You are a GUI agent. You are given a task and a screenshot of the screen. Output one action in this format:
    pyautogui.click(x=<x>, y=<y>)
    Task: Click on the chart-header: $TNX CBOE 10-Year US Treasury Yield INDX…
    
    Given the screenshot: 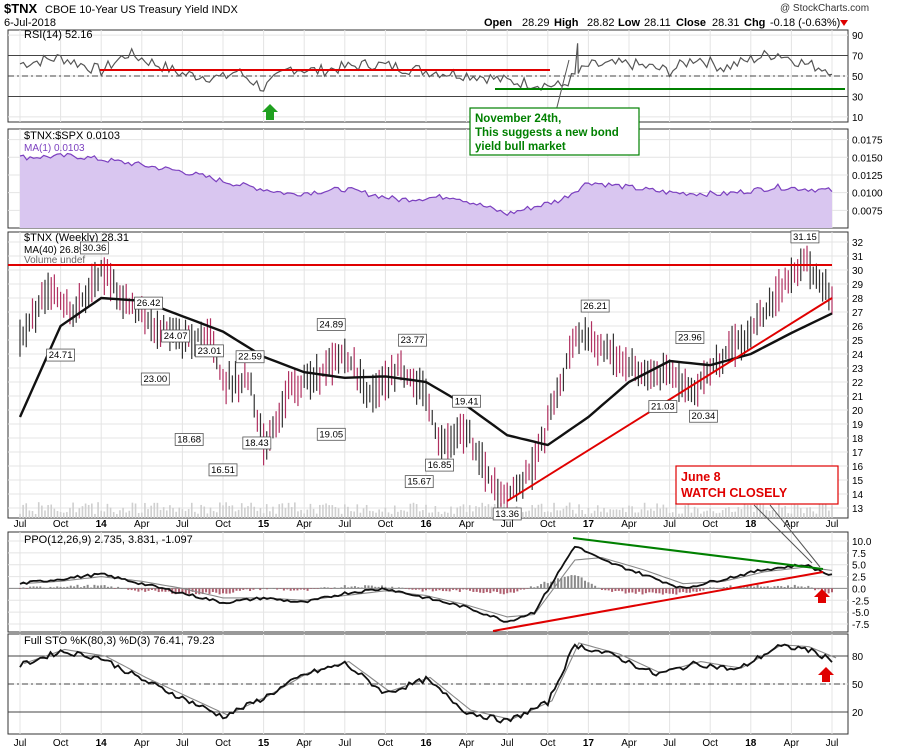 What is the action you would take?
    pyautogui.click(x=450, y=15)
    